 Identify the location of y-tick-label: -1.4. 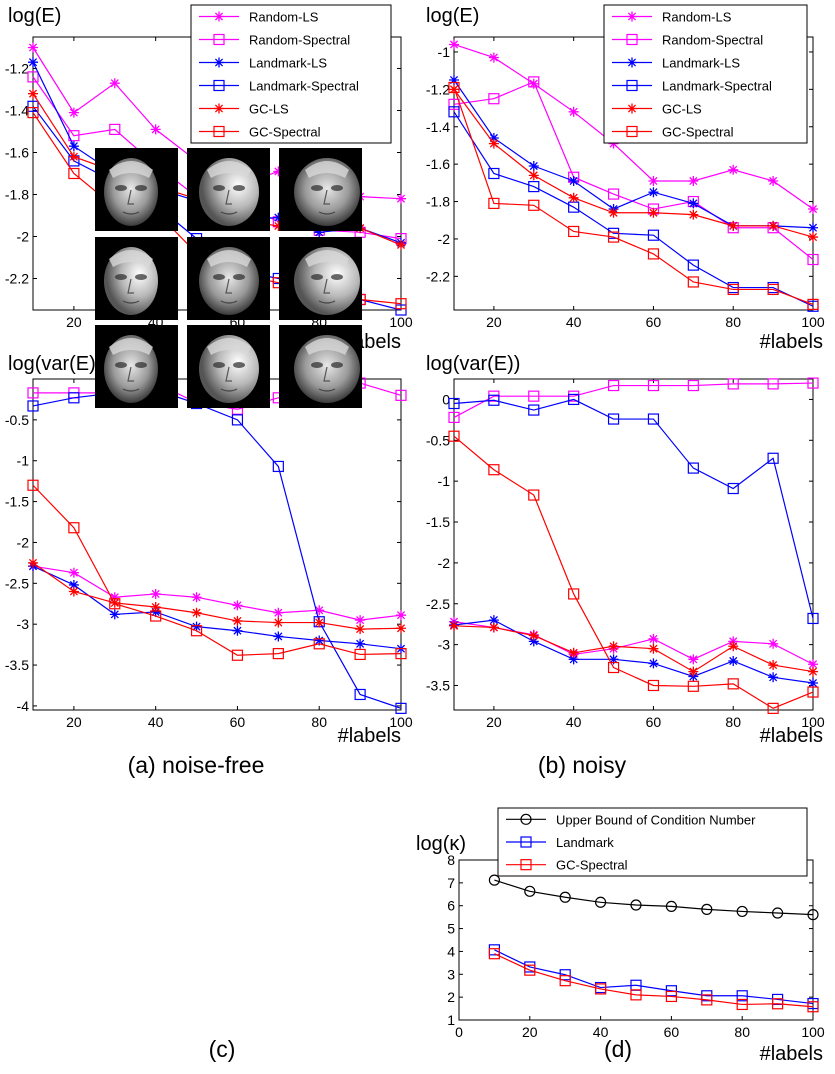
(17, 111).